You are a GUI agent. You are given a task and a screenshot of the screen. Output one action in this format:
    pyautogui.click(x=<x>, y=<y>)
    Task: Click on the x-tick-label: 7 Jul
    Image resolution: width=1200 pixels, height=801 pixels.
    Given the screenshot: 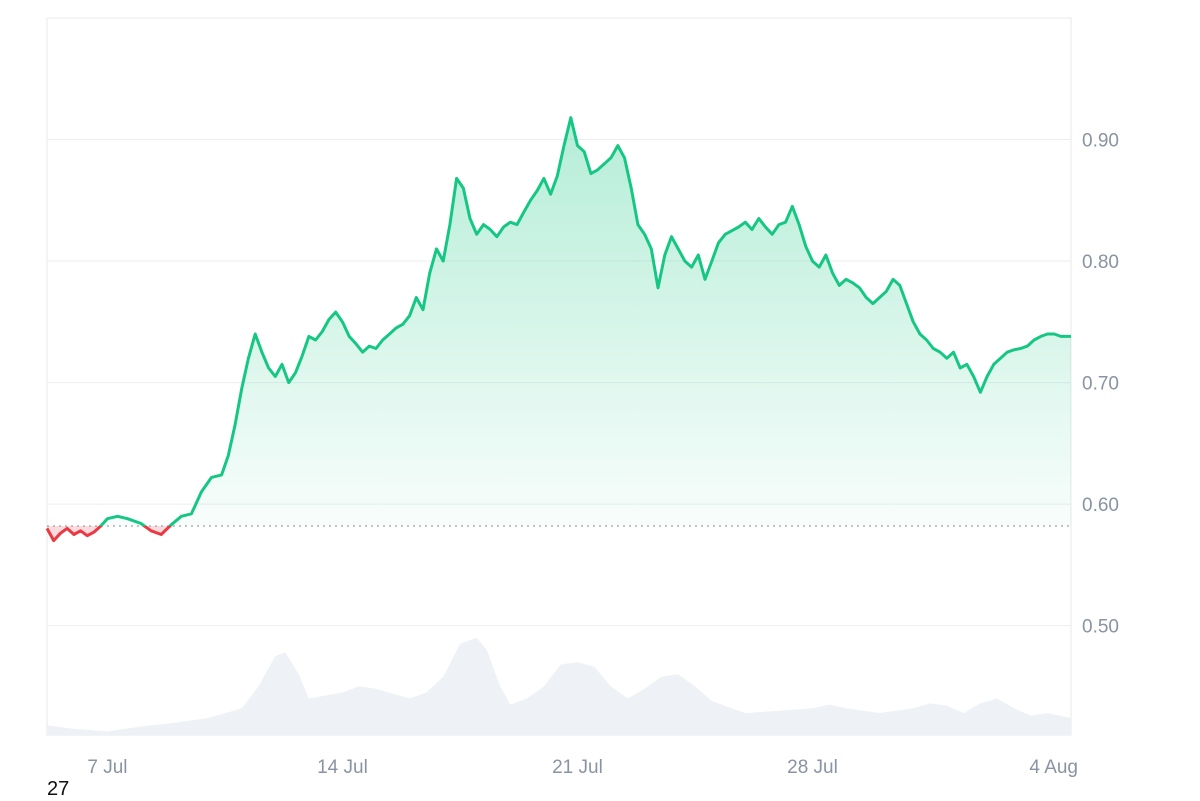 What is the action you would take?
    pyautogui.click(x=107, y=767)
    